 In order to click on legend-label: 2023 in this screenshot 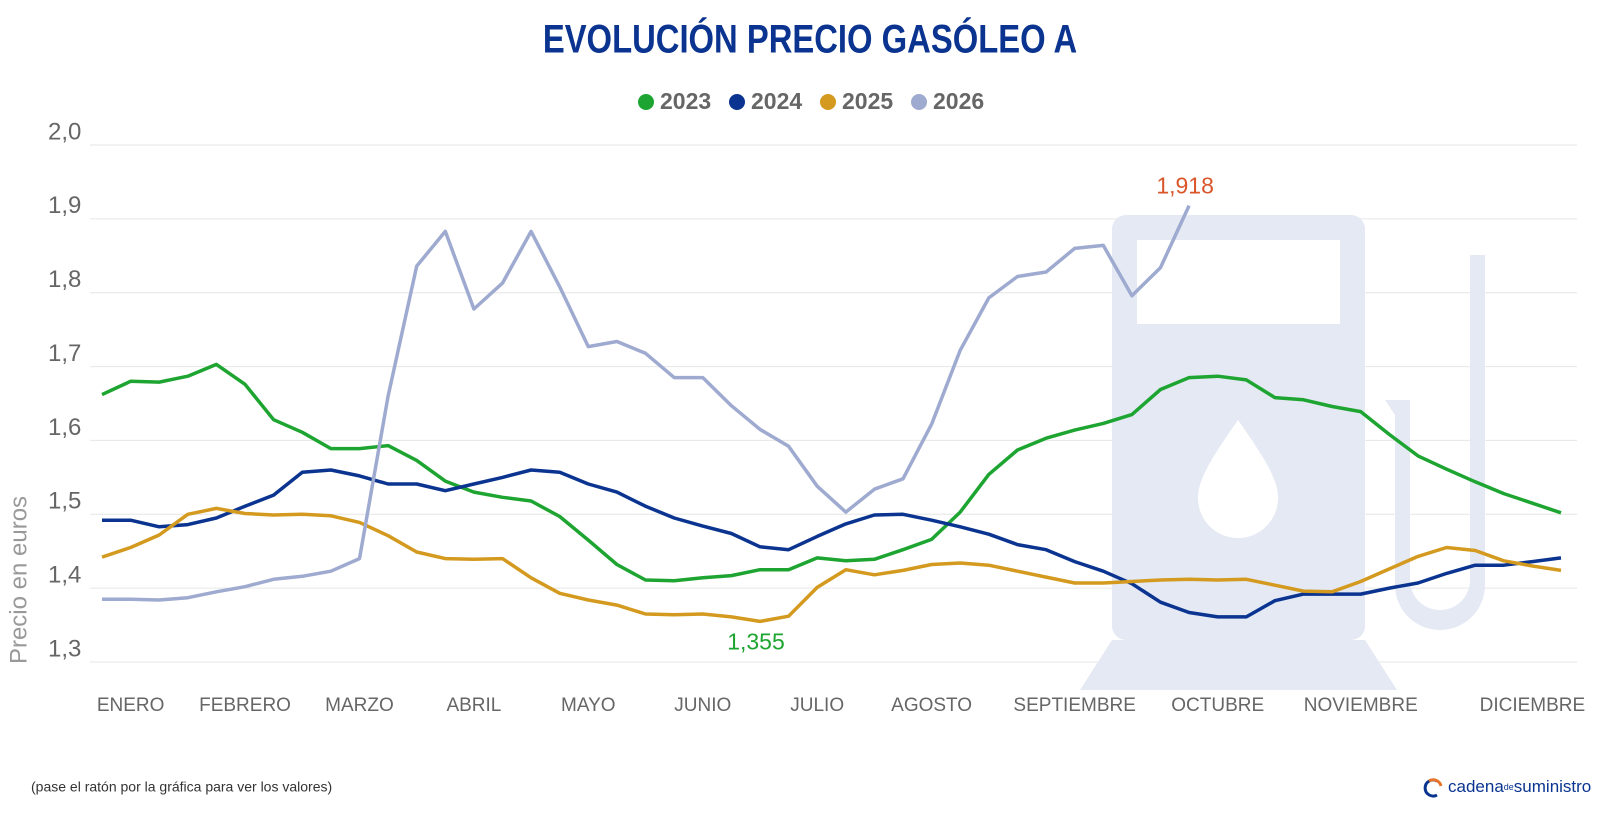, I will do `click(685, 101)`.